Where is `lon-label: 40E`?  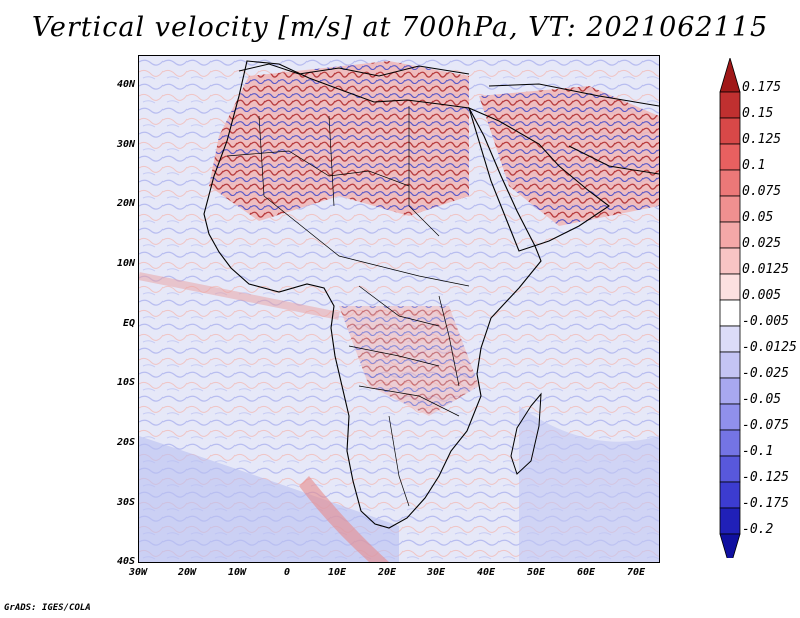 lon-label: 40E is located at coordinates (486, 572).